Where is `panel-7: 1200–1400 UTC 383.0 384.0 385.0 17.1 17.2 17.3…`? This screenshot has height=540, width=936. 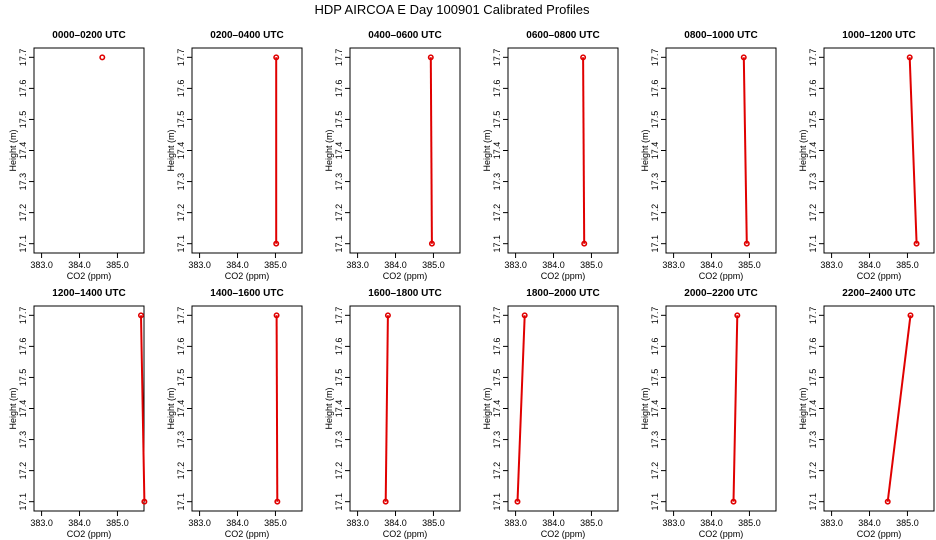 panel-7: 1200–1400 UTC 383.0 384.0 385.0 17.1 17.2 17.3… is located at coordinates (78, 413).